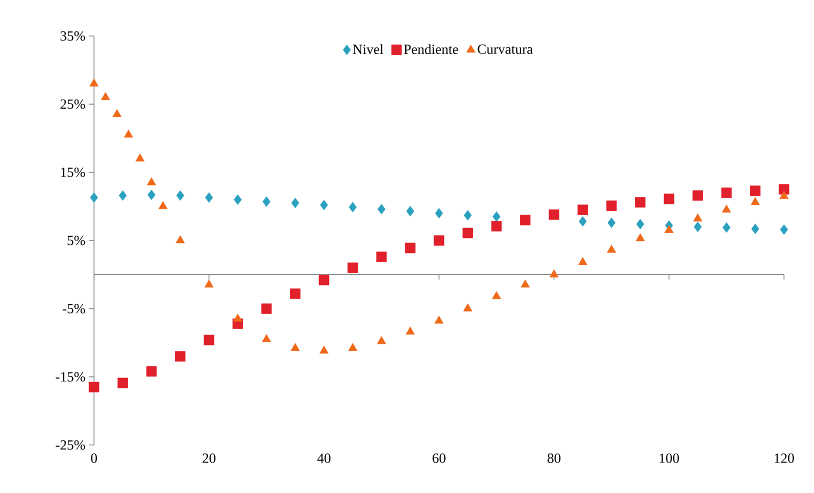 The width and height of the screenshot is (814, 493). I want to click on x-tick-label: 0, so click(94, 458).